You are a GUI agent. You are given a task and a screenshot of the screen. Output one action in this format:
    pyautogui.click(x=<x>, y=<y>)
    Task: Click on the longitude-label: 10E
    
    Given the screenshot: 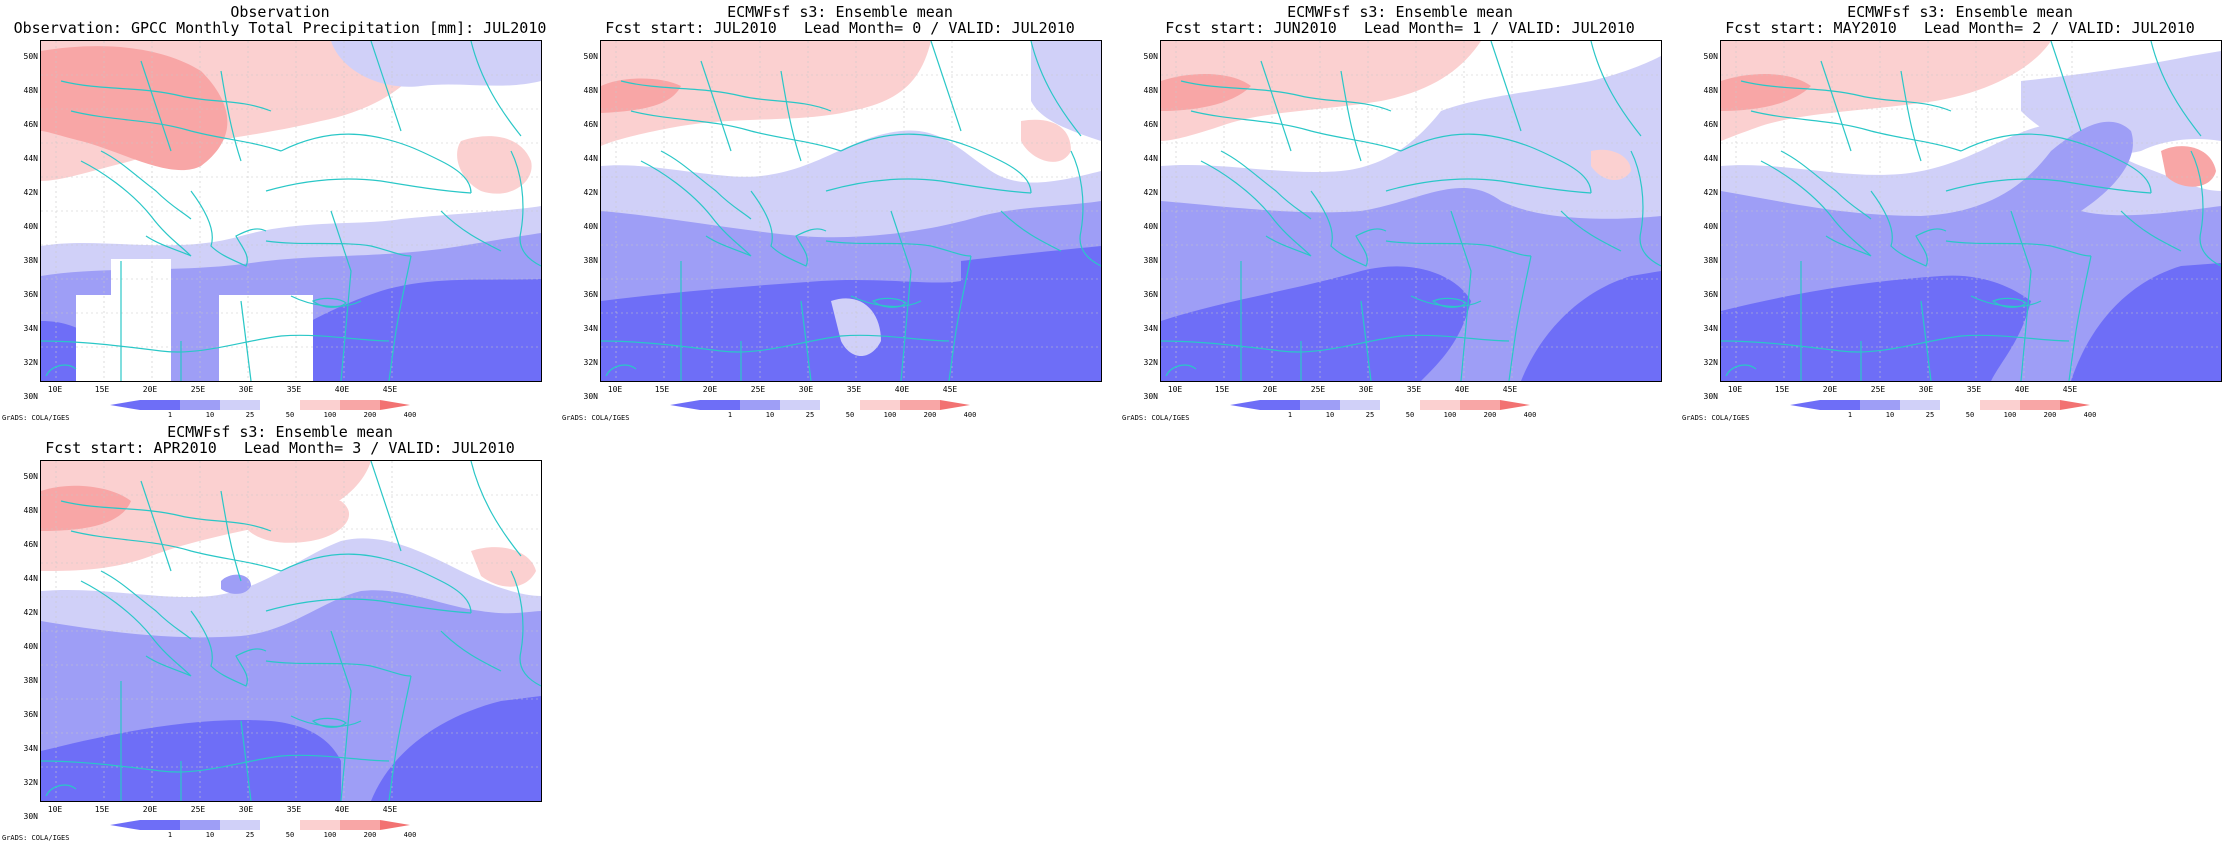 What is the action you would take?
    pyautogui.click(x=615, y=389)
    